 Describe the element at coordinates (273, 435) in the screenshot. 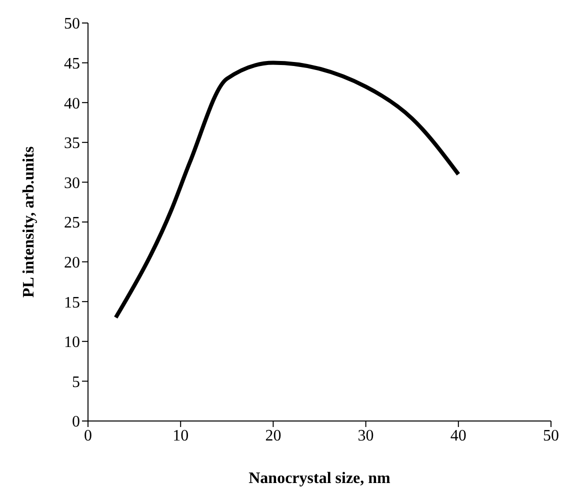

I see `x-tick-label: 20` at that location.